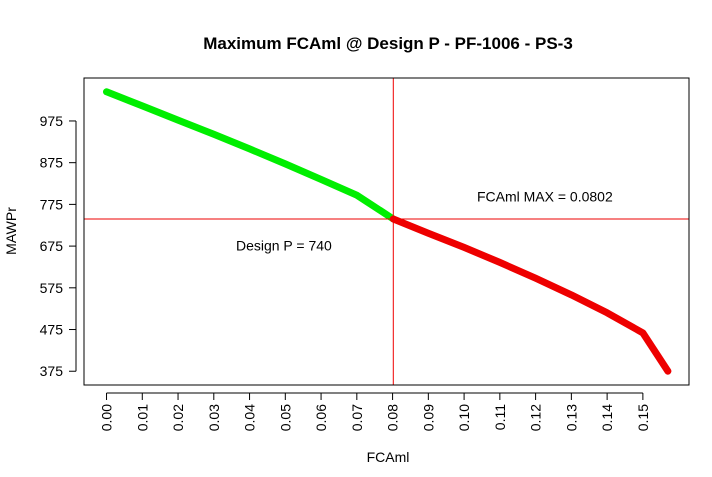 The image size is (712, 477). Describe the element at coordinates (571, 417) in the screenshot. I see `x-tick-label: 0.13` at that location.